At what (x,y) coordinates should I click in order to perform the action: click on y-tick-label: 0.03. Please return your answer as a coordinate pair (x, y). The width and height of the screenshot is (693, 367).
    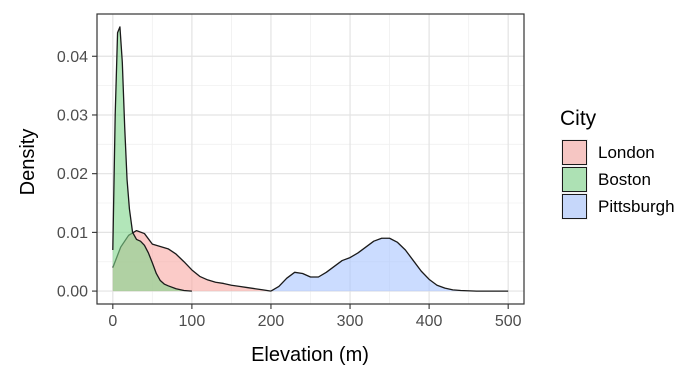
    Looking at the image, I should click on (72, 115).